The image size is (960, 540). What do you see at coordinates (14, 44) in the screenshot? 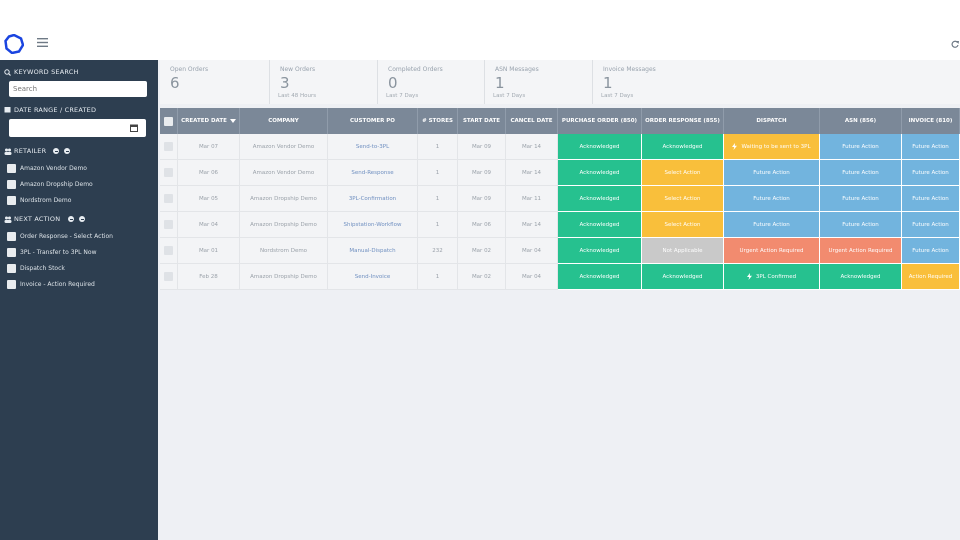
I see `logo` at bounding box center [14, 44].